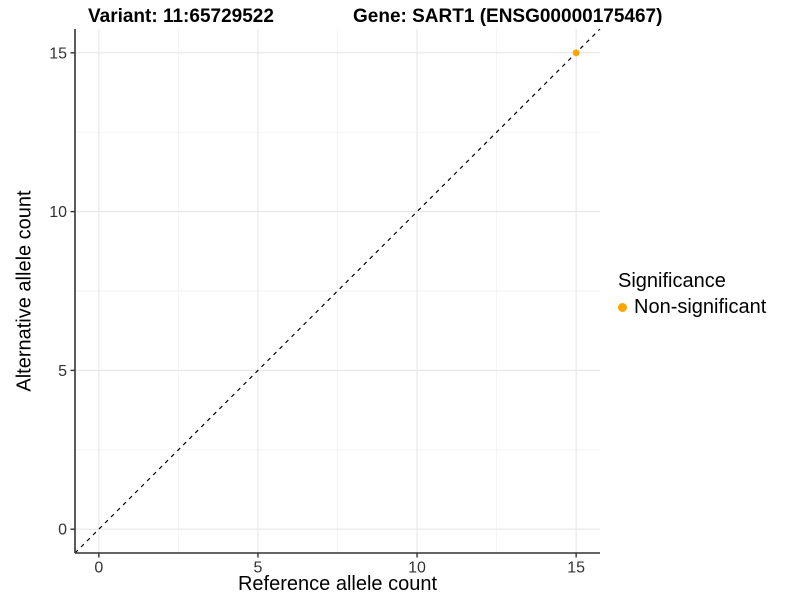 The height and width of the screenshot is (600, 800). What do you see at coordinates (576, 568) in the screenshot?
I see `x-tick-label: 15` at bounding box center [576, 568].